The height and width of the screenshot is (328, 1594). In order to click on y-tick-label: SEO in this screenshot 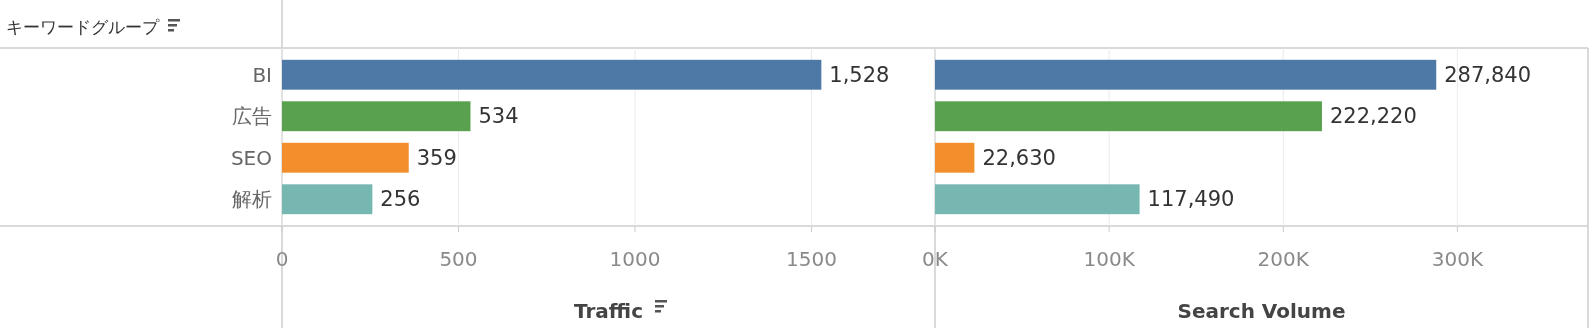, I will do `click(251, 157)`.